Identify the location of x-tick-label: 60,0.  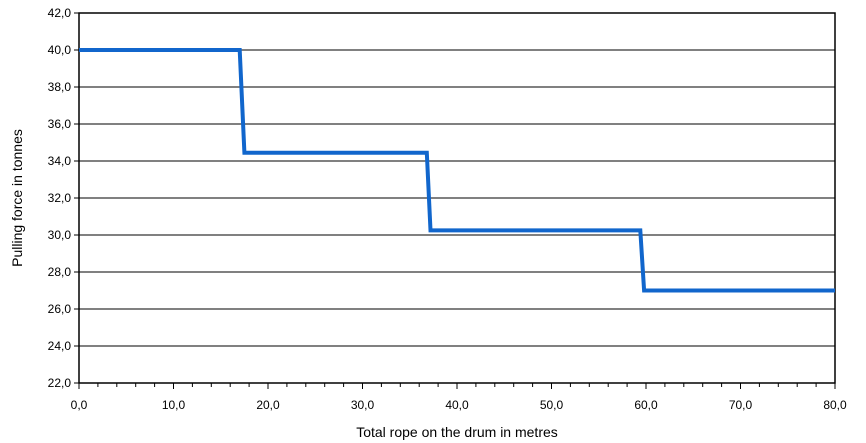
(646, 405).